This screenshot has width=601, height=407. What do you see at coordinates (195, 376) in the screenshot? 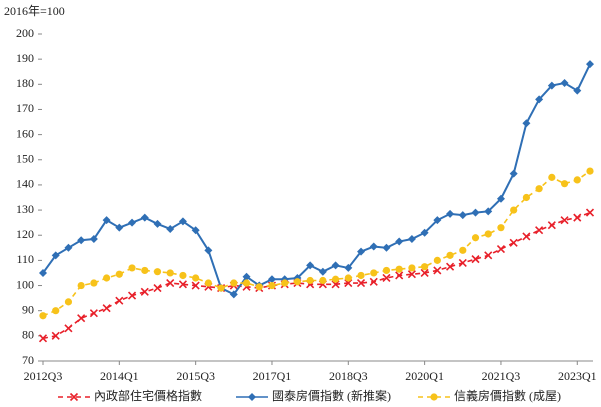
I see `x-tick-label: 2015Q3` at bounding box center [195, 376].